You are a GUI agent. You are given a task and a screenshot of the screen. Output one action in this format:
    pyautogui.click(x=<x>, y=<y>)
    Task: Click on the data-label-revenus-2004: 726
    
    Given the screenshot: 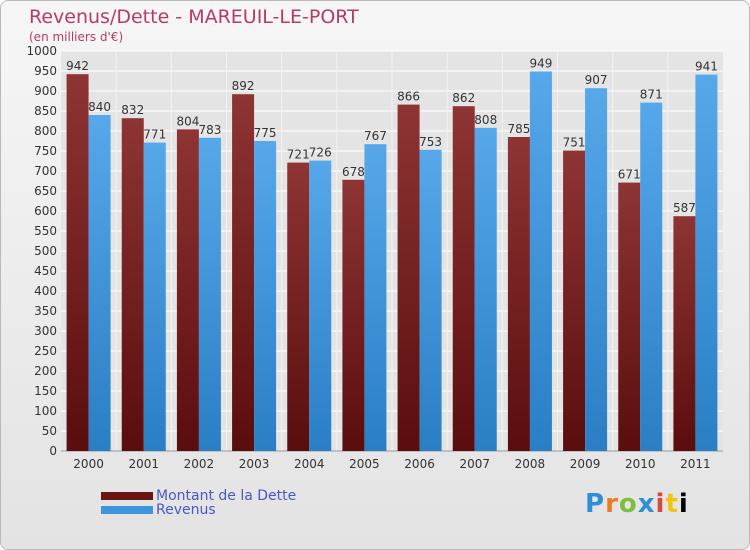 What is the action you would take?
    pyautogui.click(x=320, y=153)
    